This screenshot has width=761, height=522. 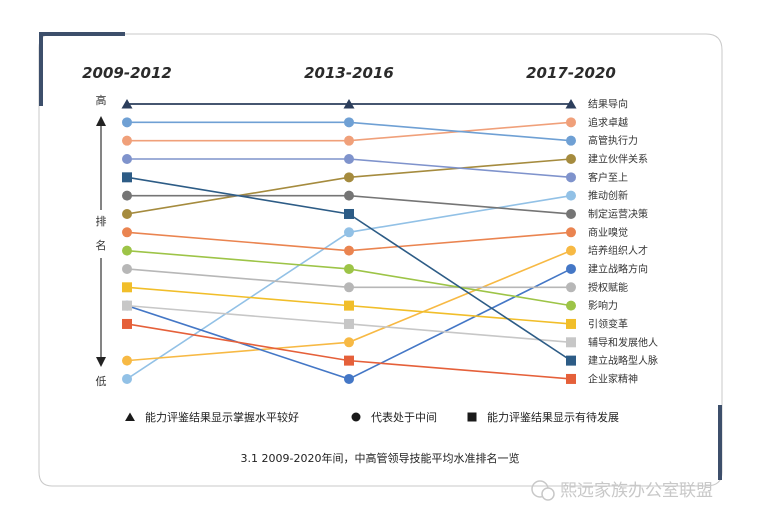 I want to click on skill-label: 客户至上, so click(x=608, y=177).